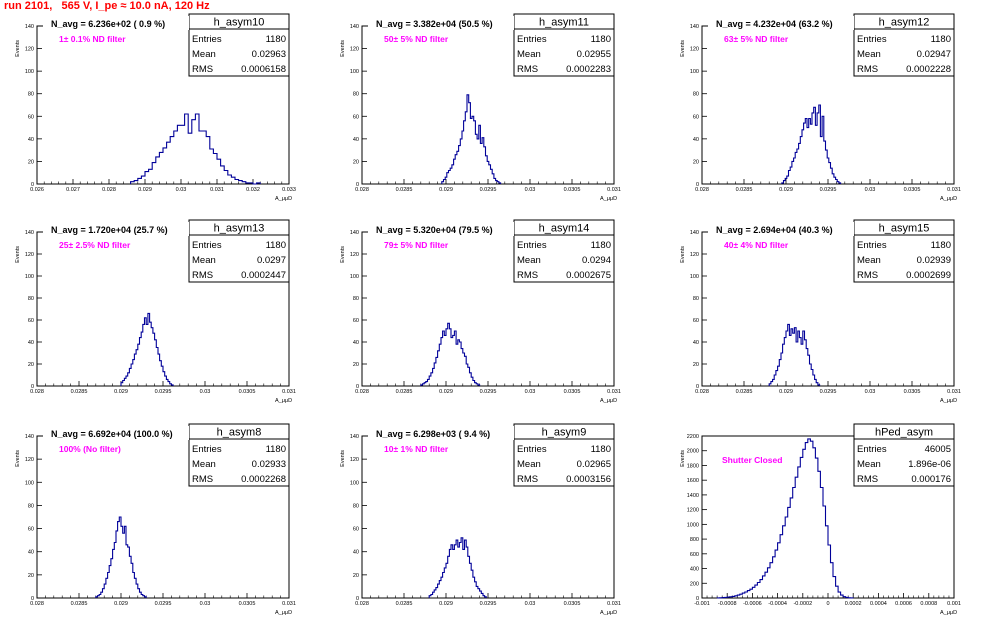 The image size is (996, 622). What do you see at coordinates (694, 570) in the screenshot?
I see `y-tick-label: 400` at bounding box center [694, 570].